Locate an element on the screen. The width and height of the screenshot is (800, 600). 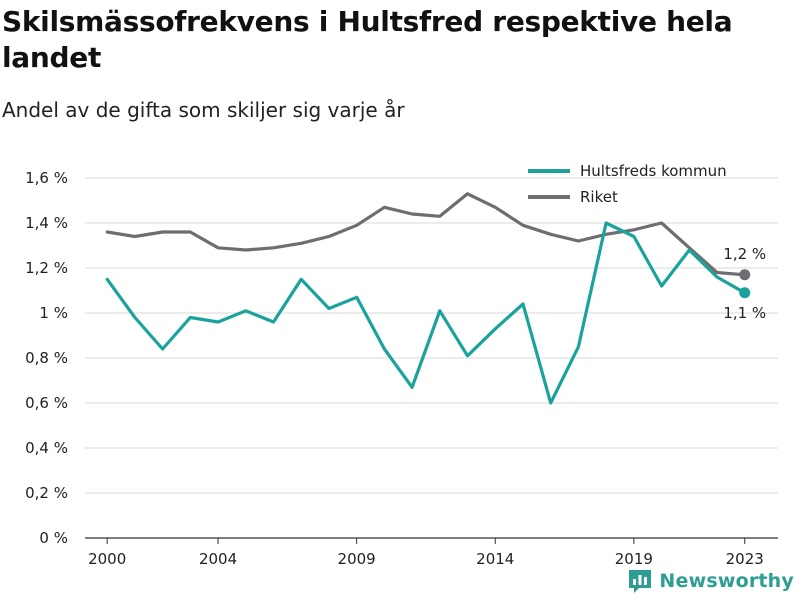
legend-label: Riket is located at coordinates (599, 197).